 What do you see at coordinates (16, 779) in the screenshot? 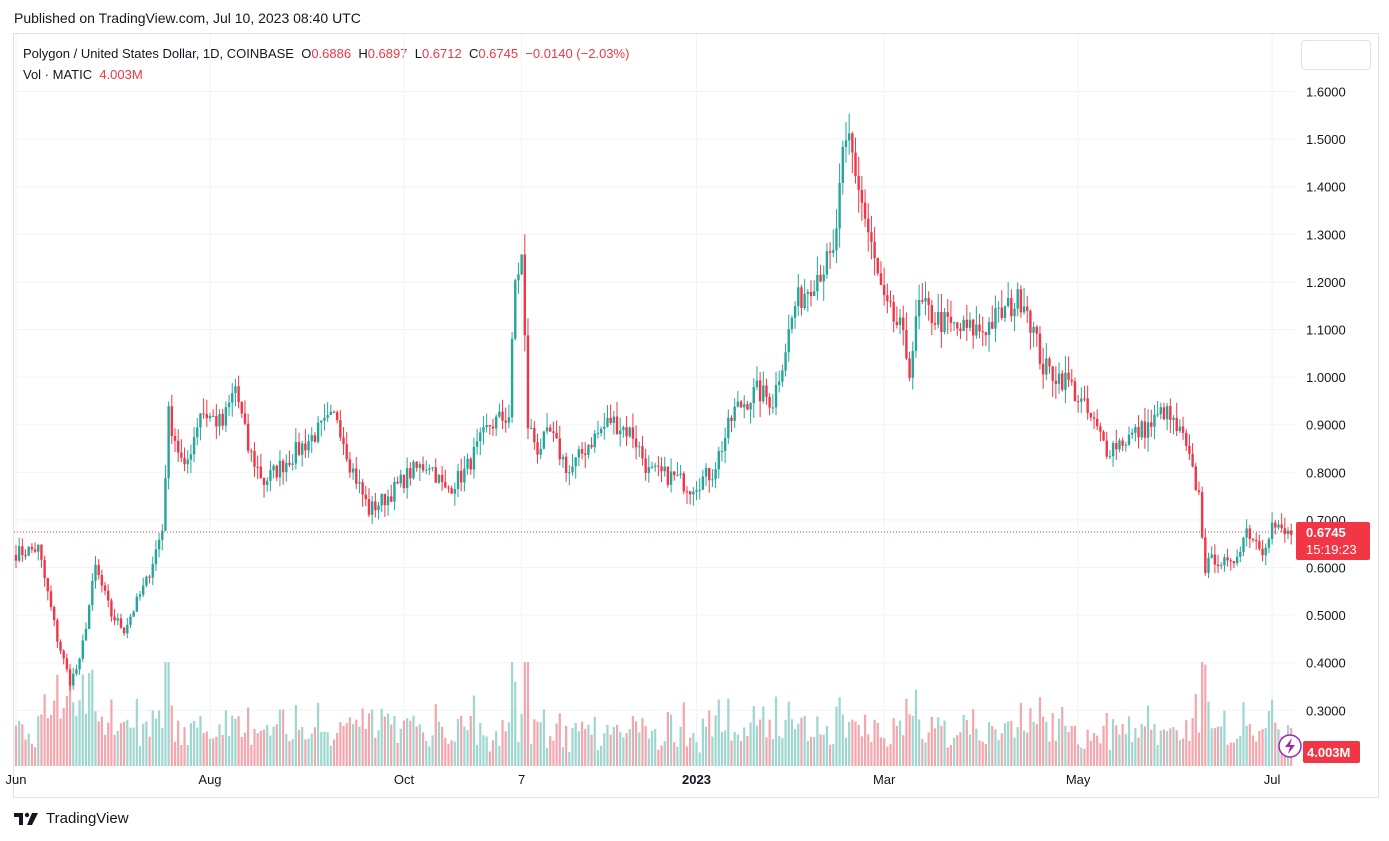
I see `x-tick-label: Jun` at bounding box center [16, 779].